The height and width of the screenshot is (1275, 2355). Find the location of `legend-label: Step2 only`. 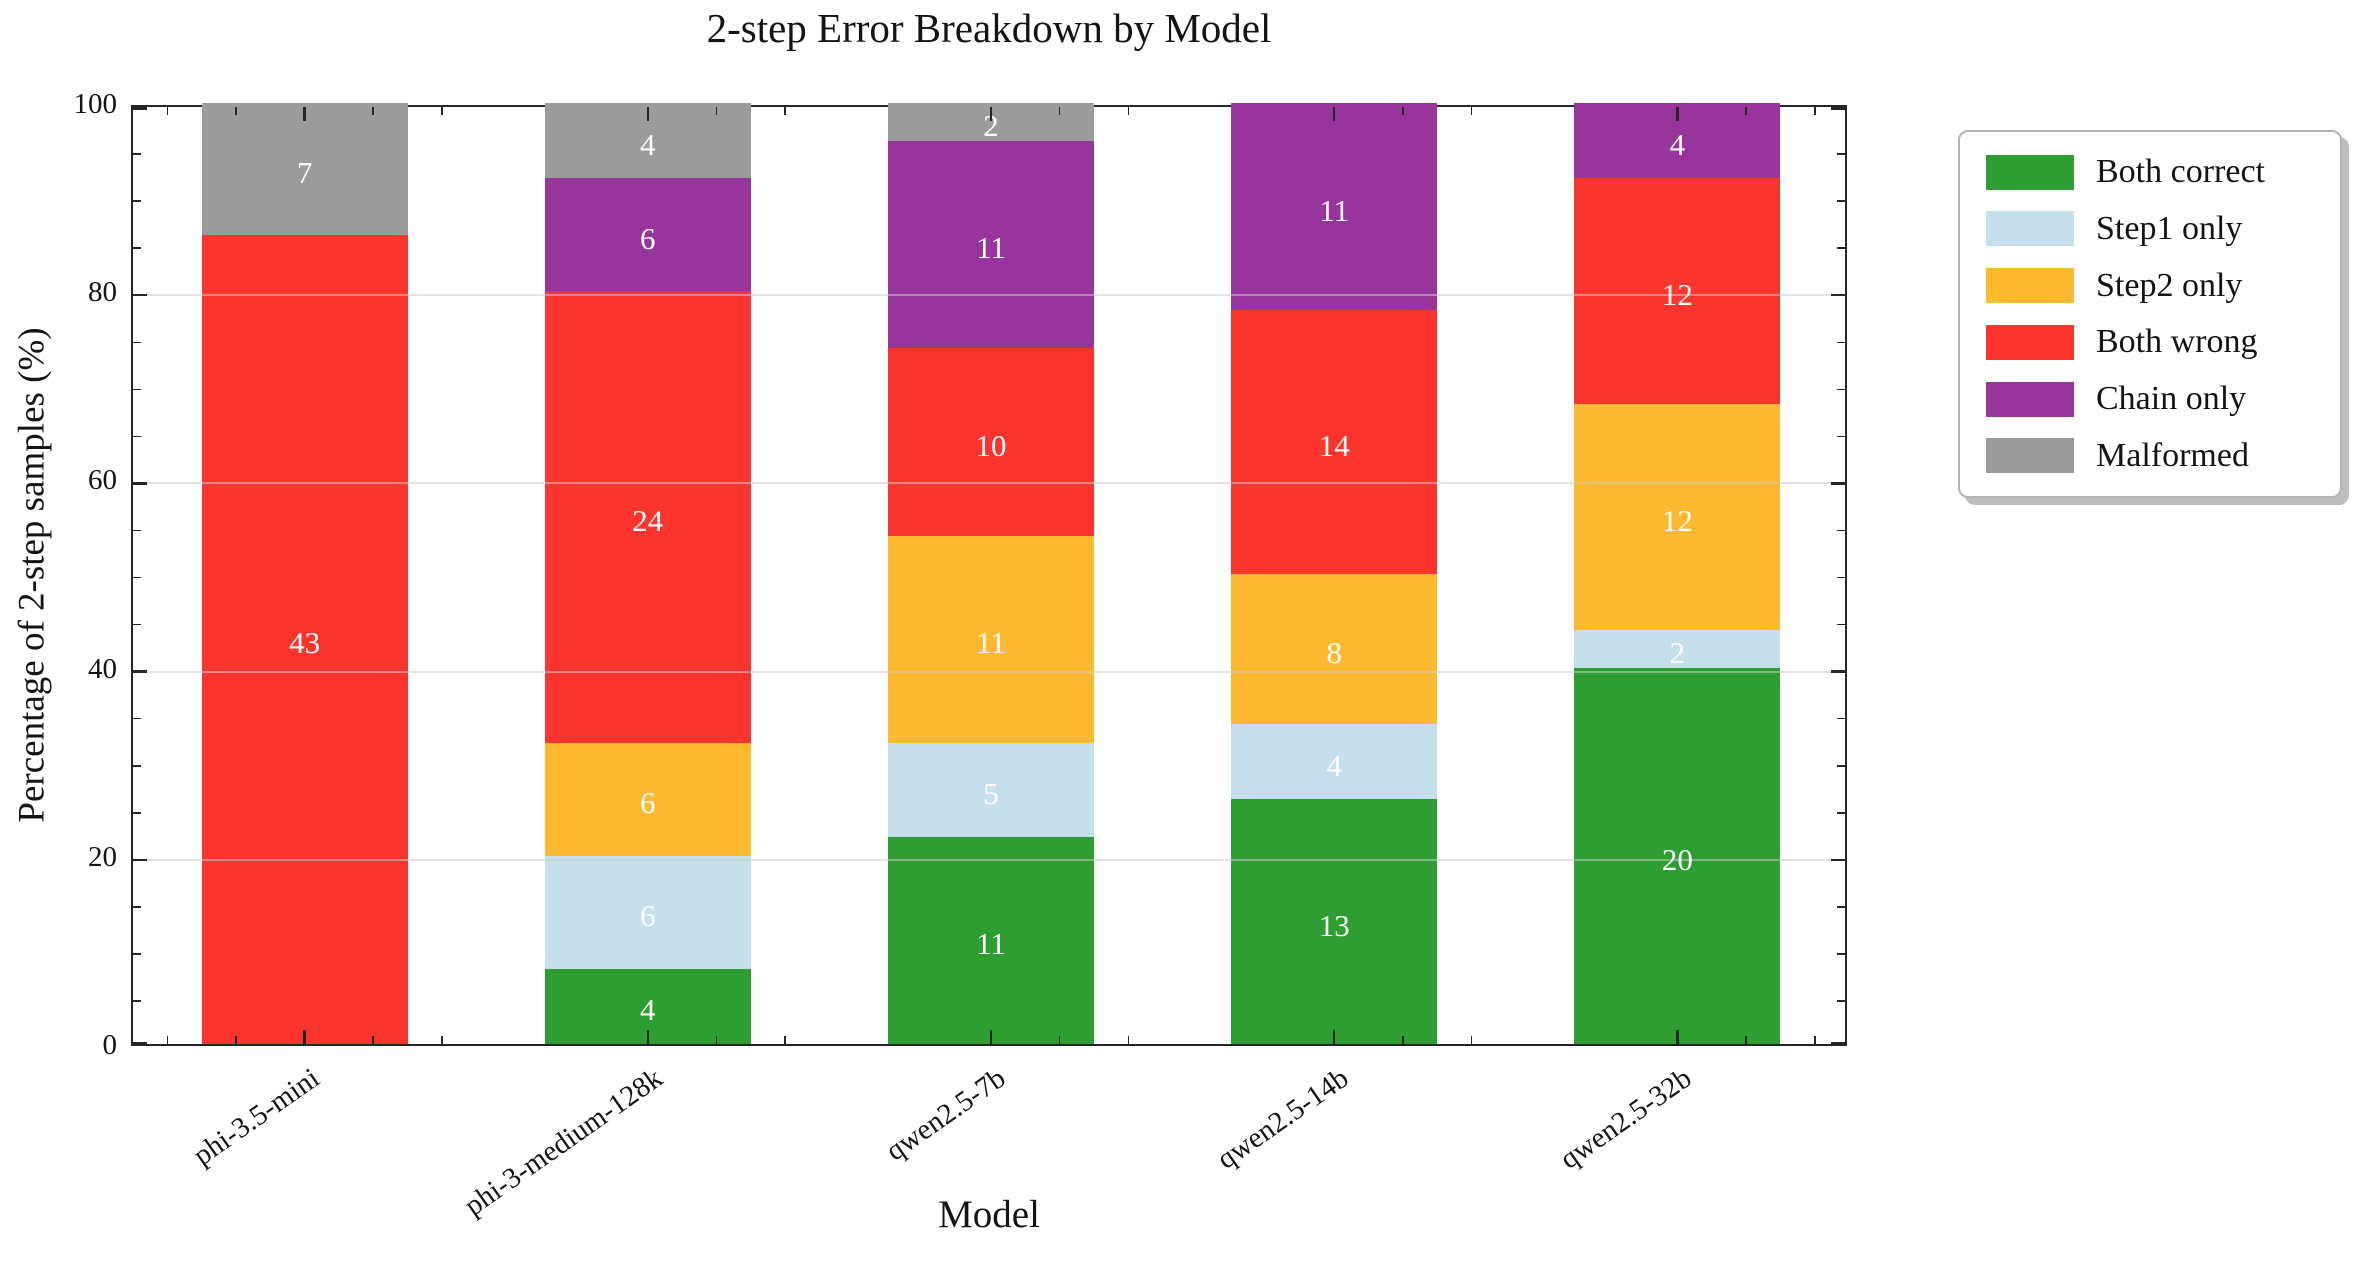

legend-label: Step2 only is located at coordinates (2169, 285).